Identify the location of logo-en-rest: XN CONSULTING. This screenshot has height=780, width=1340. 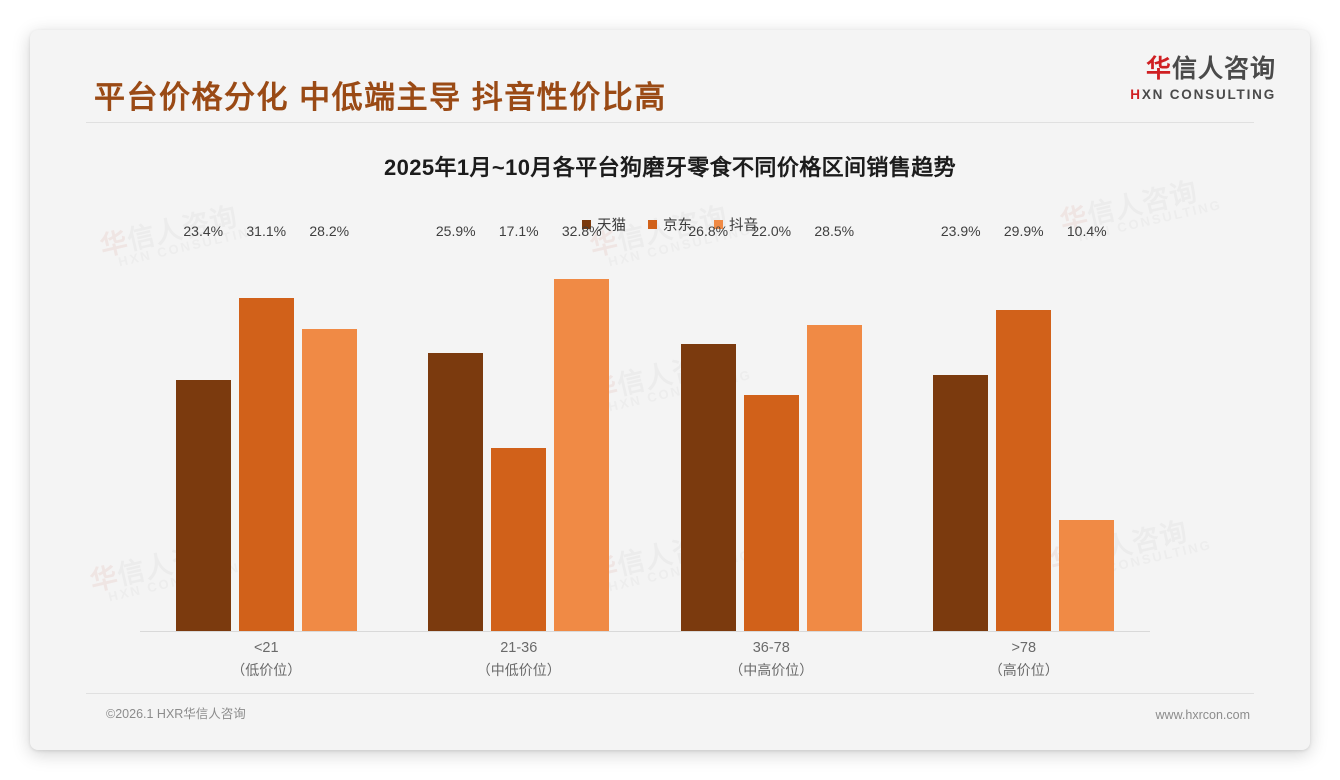
(1208, 94).